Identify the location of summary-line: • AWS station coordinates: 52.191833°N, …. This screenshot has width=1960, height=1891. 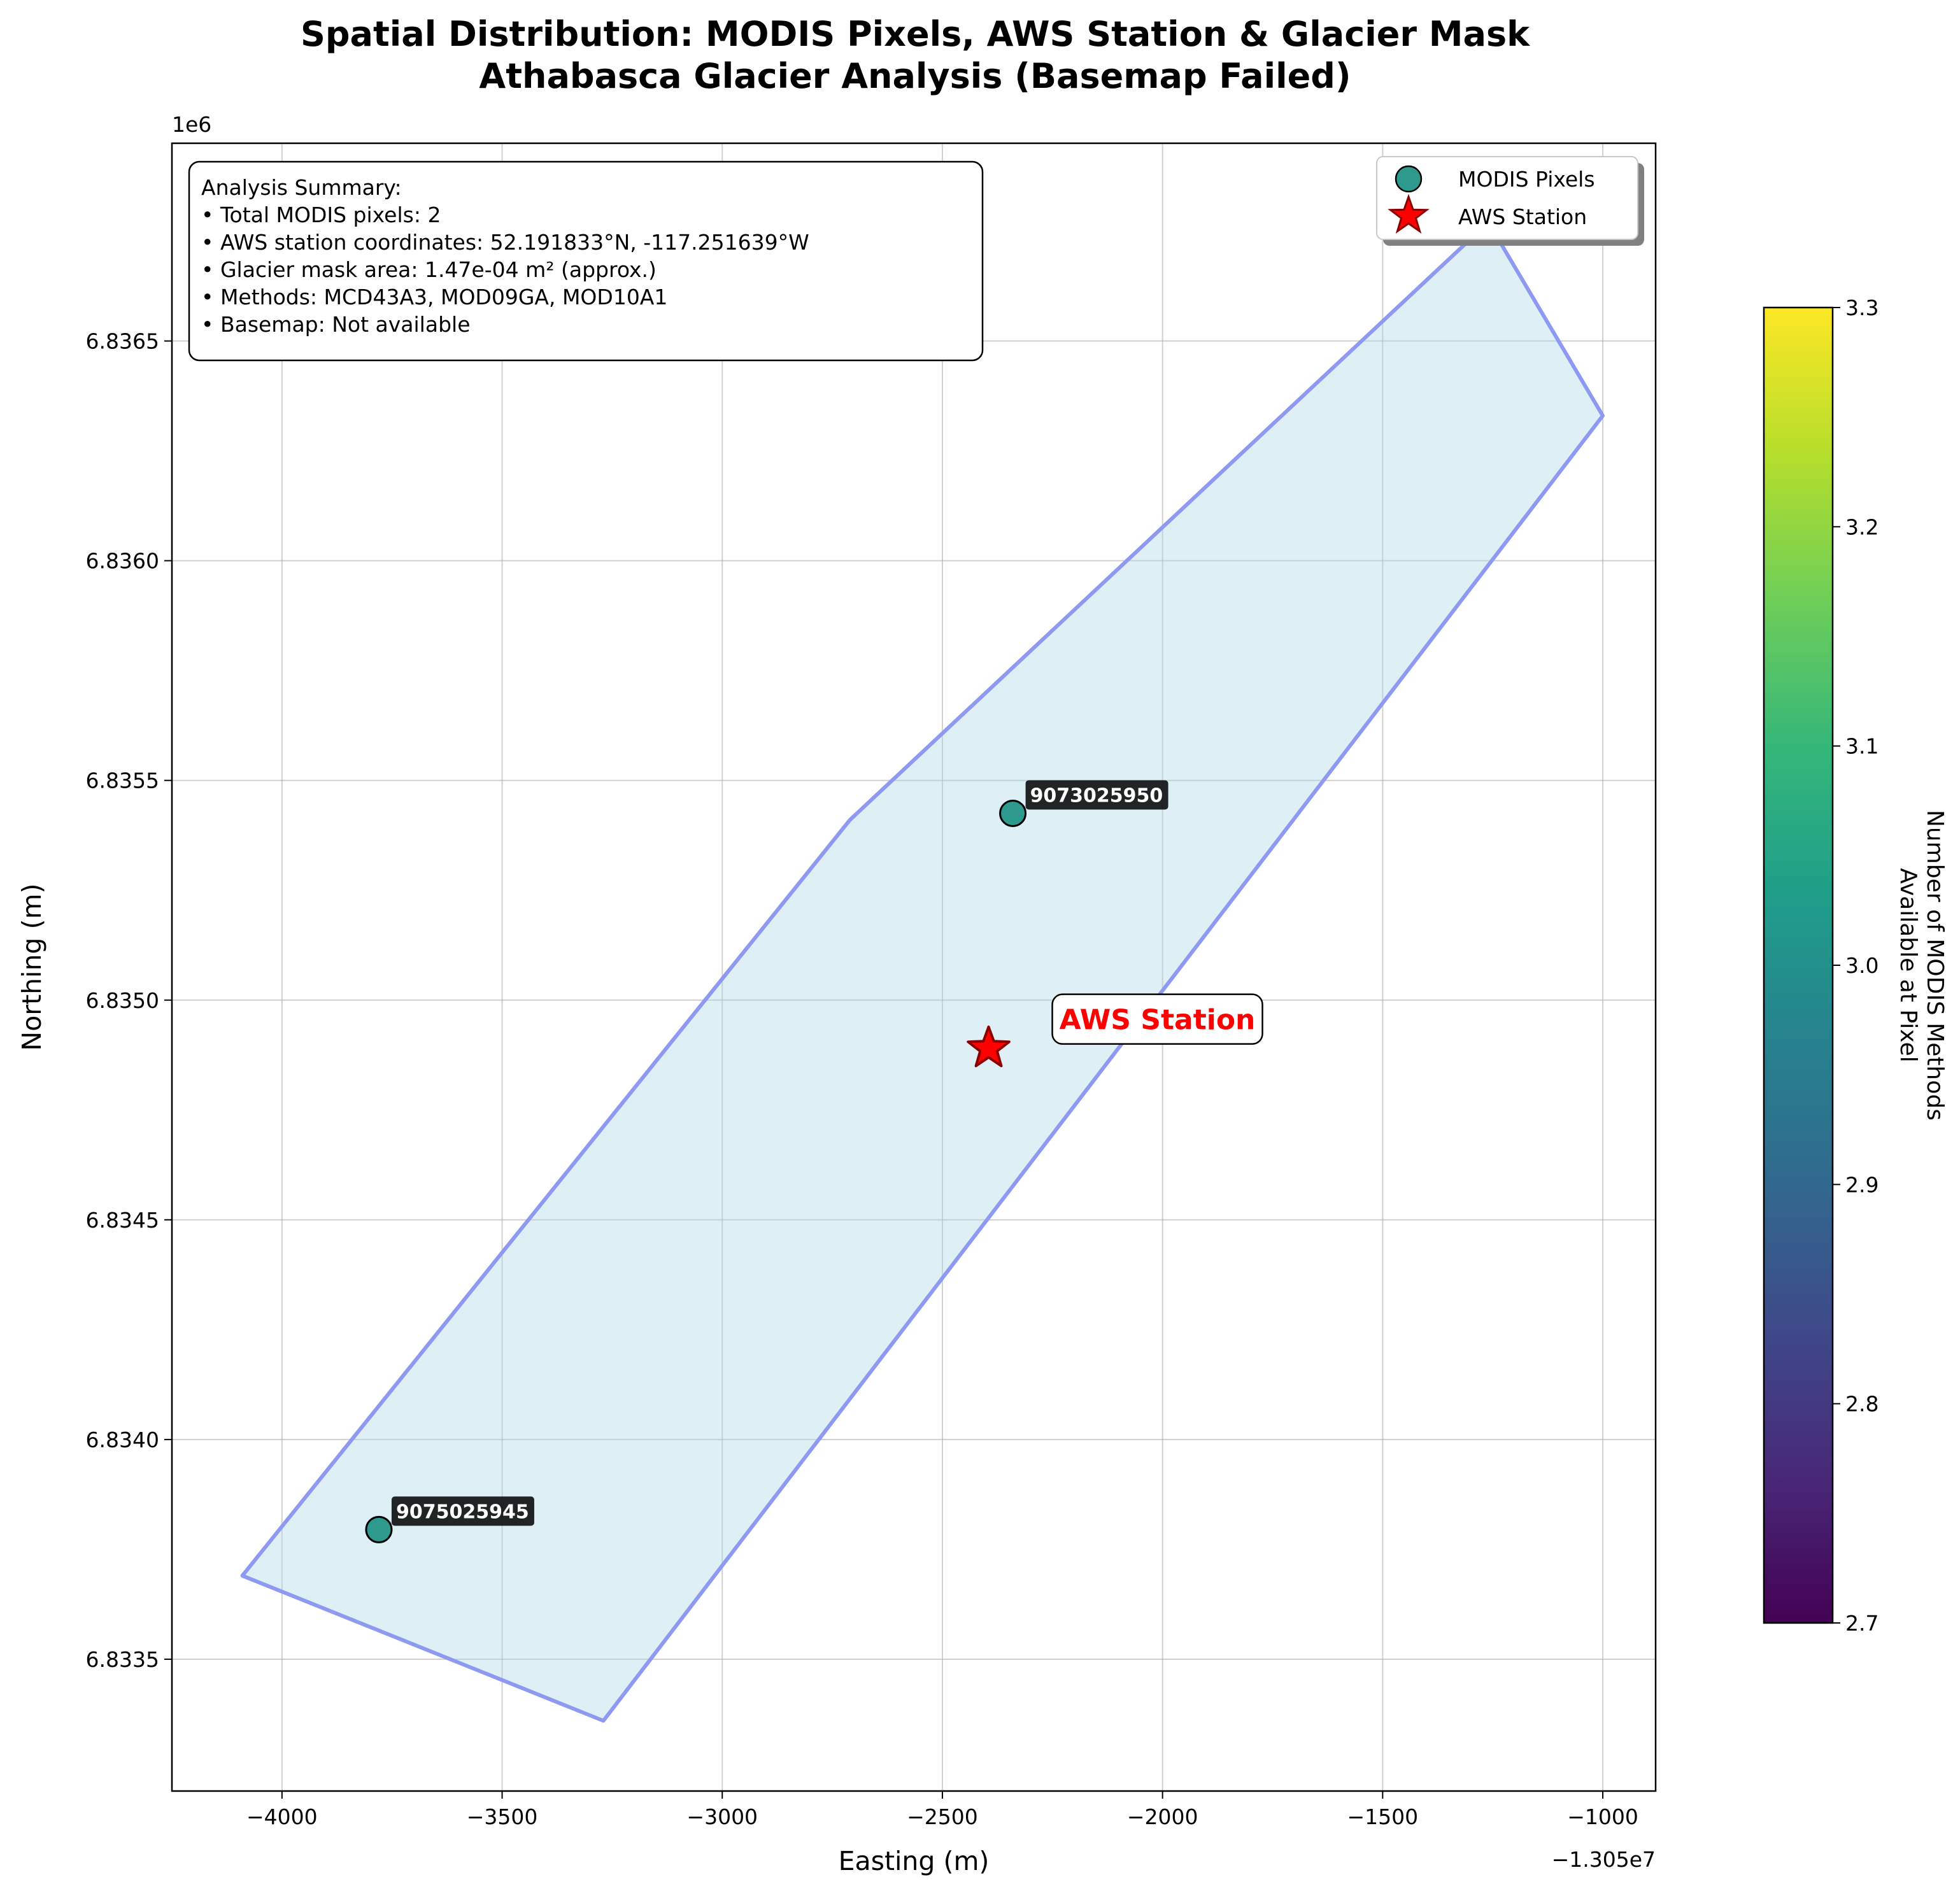
(505, 242).